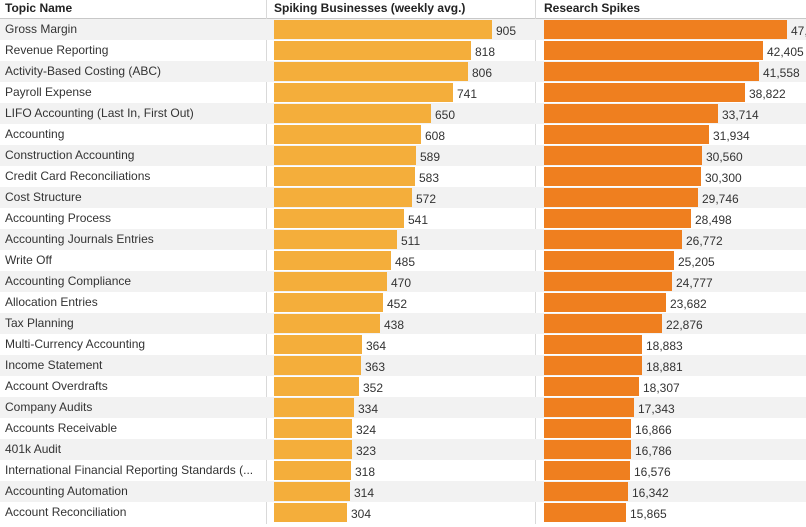  Describe the element at coordinates (365, 472) in the screenshot. I see `businesses-value-label: 318` at that location.